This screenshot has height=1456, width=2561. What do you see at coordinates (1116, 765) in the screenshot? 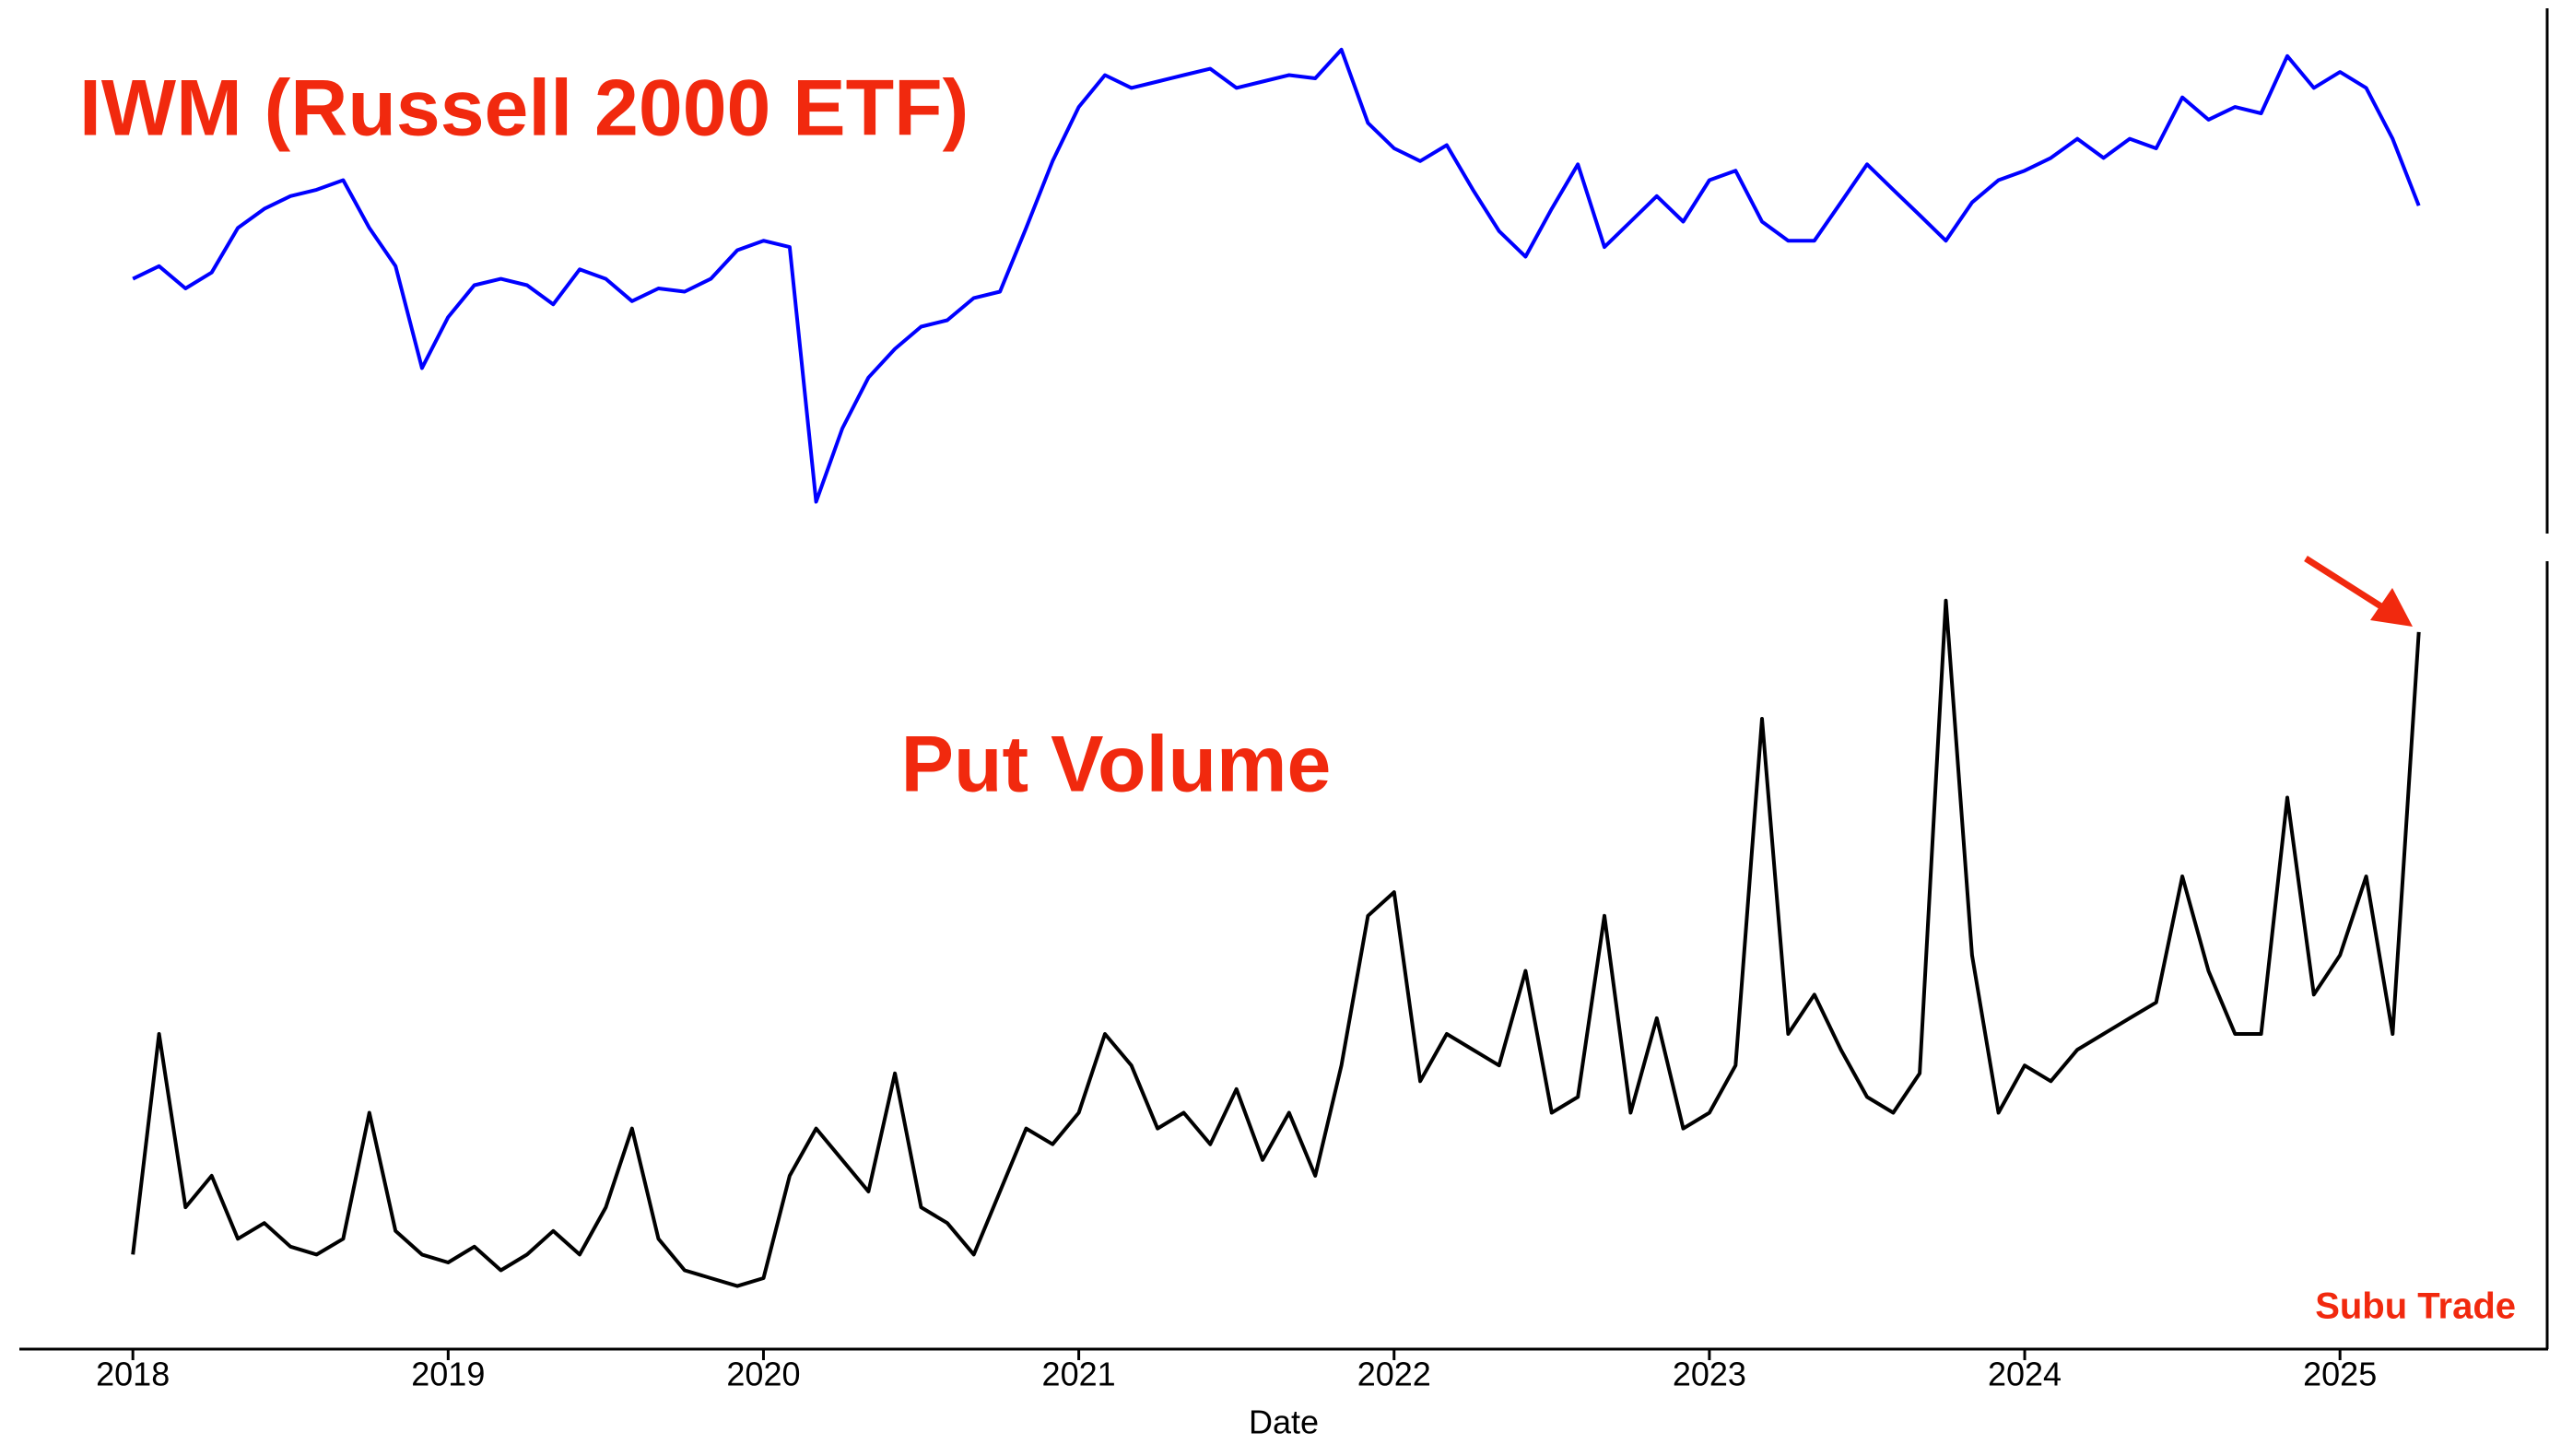
I see `bottom-title: Put Volume` at bounding box center [1116, 765].